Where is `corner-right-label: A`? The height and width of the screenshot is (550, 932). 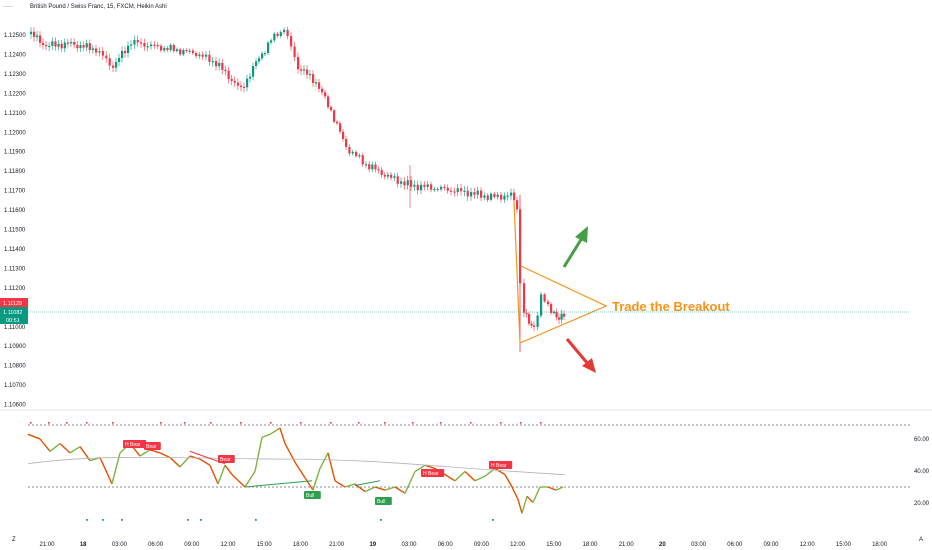
corner-right-label: A is located at coordinates (921, 540).